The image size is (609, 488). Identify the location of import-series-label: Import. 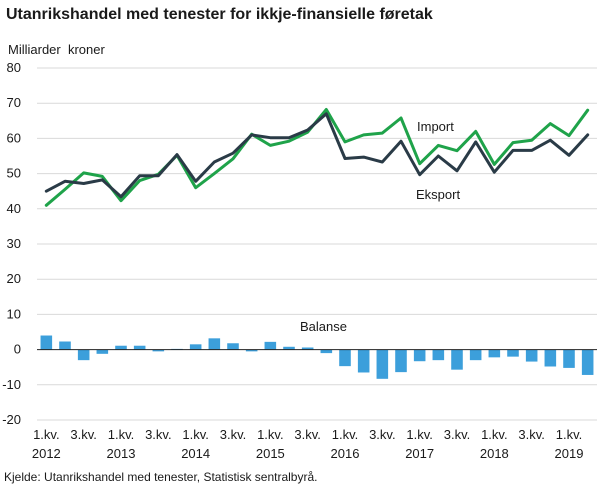
(435, 126).